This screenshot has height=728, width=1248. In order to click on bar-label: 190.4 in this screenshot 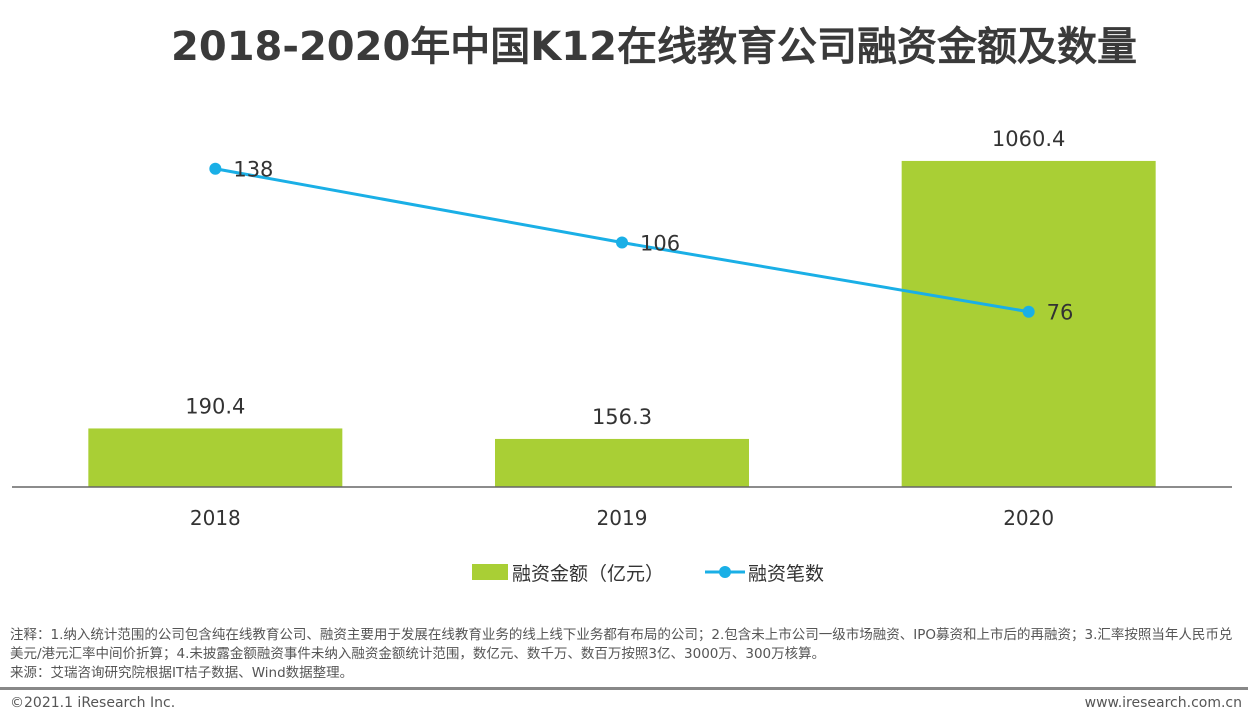, I will do `click(215, 406)`.